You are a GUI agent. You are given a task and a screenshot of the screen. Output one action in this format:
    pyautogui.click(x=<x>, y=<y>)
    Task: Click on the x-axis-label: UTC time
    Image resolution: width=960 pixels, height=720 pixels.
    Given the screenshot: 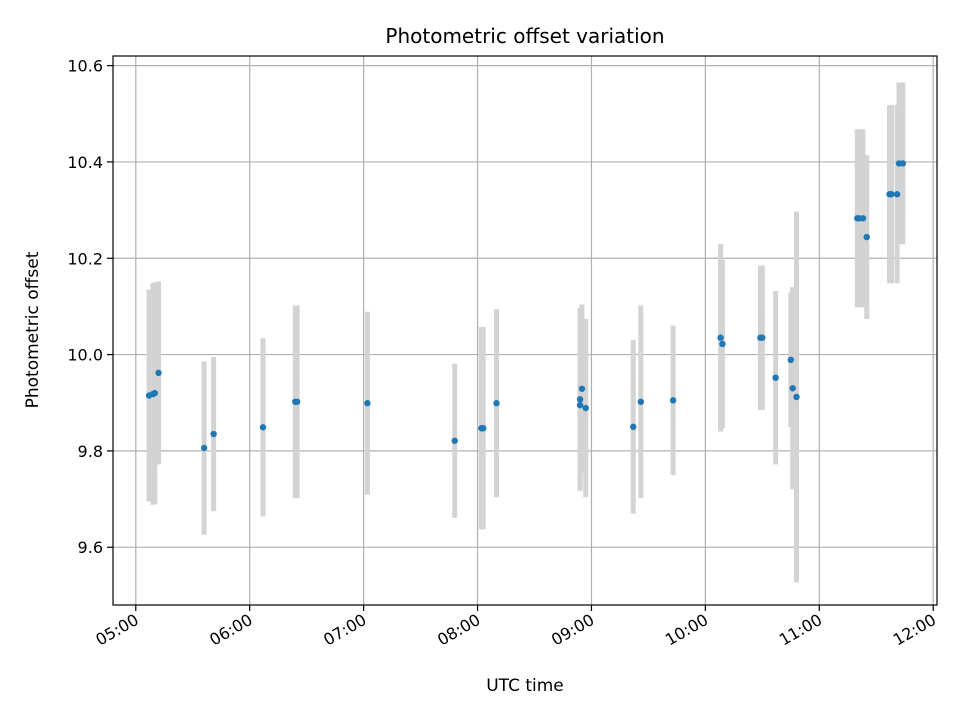 What is the action you would take?
    pyautogui.click(x=525, y=686)
    